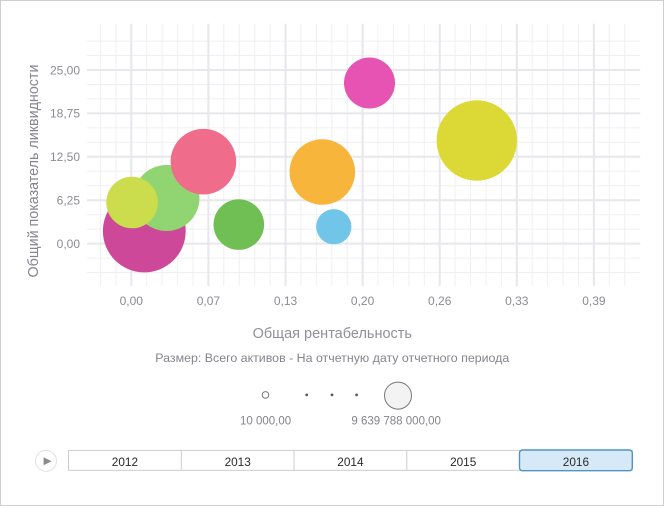 The height and width of the screenshot is (506, 664). What do you see at coordinates (209, 301) in the screenshot?
I see `svg-text: 0,07` at bounding box center [209, 301].